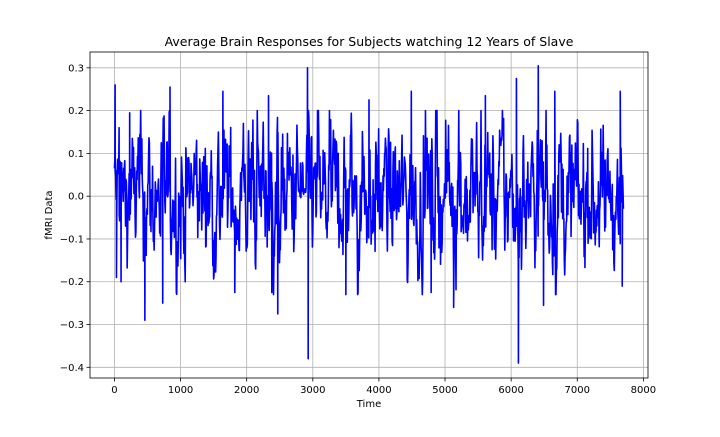 The image size is (720, 437). What do you see at coordinates (72, 239) in the screenshot?
I see `y-tick-label: −0.1` at bounding box center [72, 239].